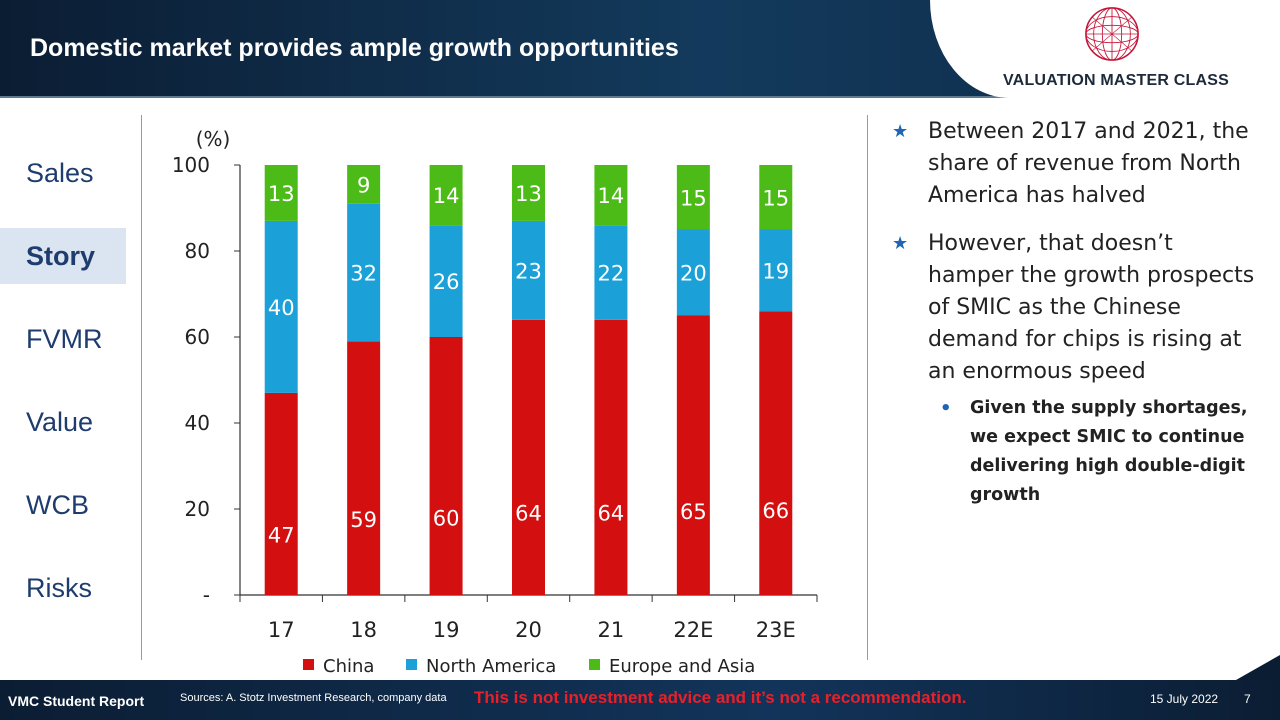  Describe the element at coordinates (348, 666) in the screenshot. I see `legend-label: China` at that location.